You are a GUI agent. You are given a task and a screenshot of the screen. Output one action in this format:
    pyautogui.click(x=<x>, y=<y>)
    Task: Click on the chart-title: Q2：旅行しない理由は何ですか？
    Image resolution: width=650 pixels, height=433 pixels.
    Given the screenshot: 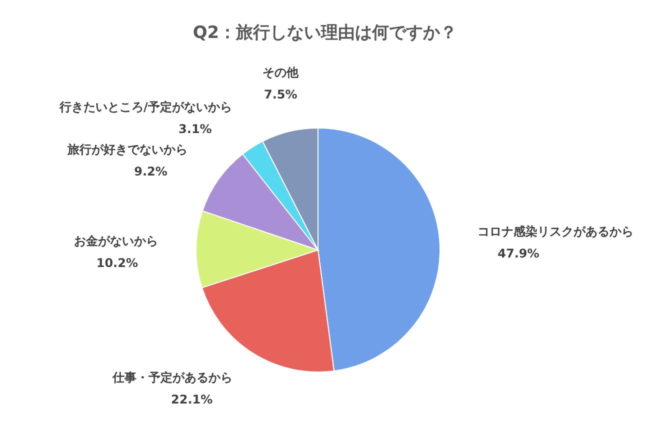 What is the action you would take?
    pyautogui.click(x=325, y=33)
    